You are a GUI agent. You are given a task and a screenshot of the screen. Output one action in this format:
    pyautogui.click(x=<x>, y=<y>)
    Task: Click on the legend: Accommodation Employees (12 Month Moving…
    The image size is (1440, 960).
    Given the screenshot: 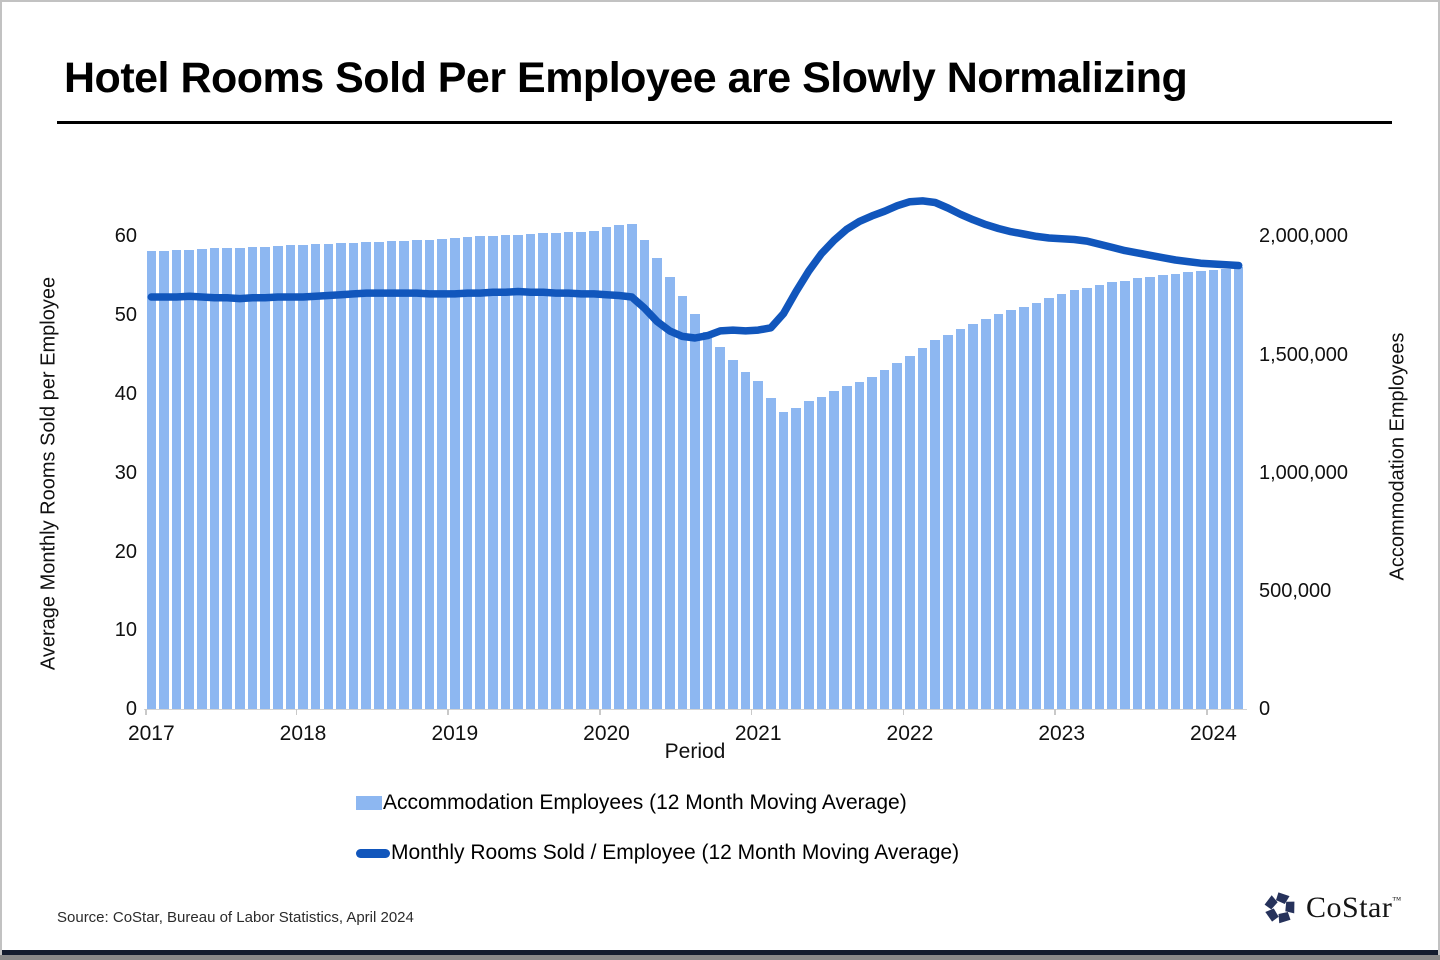 What is the action you would take?
    pyautogui.click(x=657, y=838)
    